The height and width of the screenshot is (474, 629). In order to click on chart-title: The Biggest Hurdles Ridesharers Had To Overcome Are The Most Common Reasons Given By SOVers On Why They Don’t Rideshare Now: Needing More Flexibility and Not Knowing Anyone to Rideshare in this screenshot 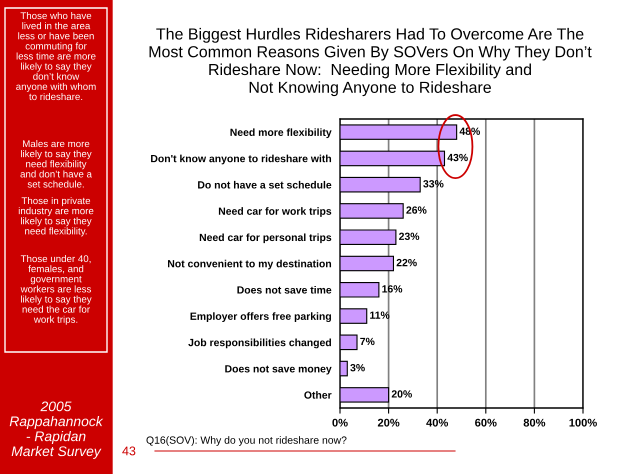, I will do `click(371, 62)`.